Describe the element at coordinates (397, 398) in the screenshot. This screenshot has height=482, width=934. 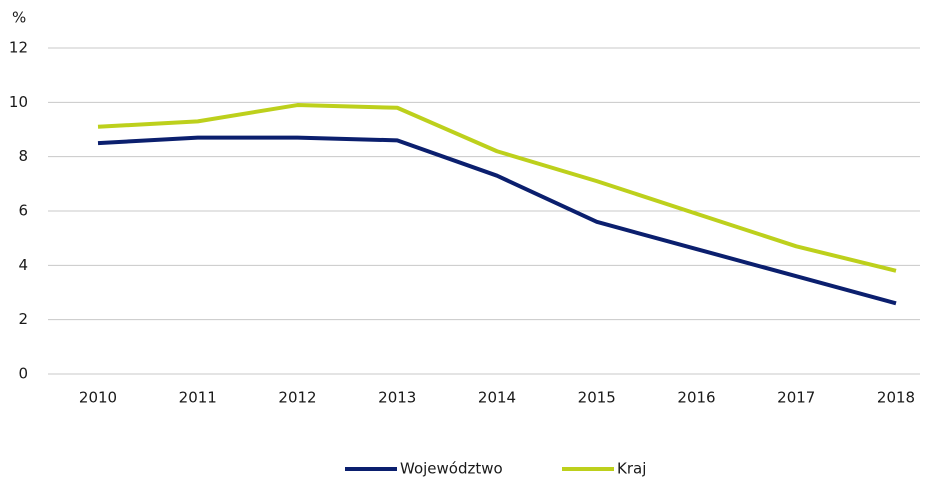
I see `x-tick-label: 2013` at that location.